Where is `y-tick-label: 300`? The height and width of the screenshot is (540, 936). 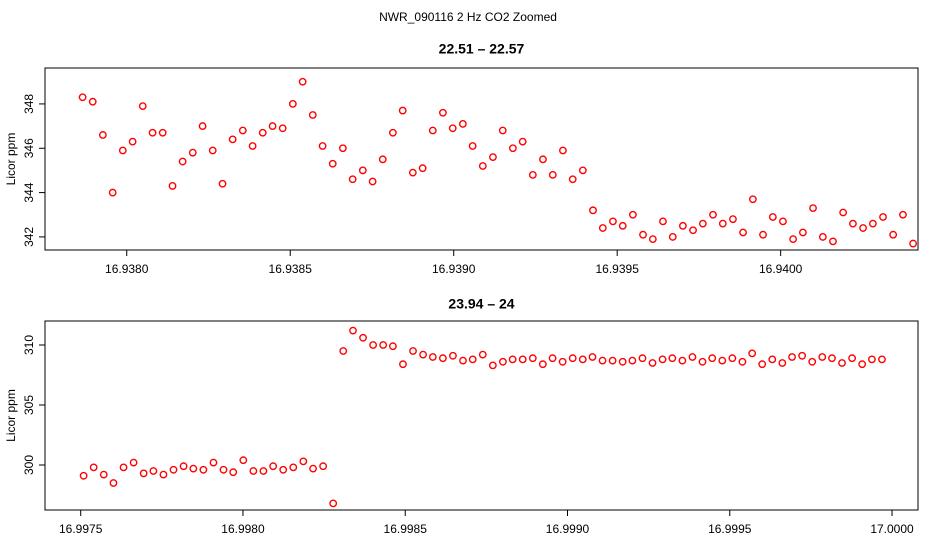
y-tick-label: 300 is located at coordinates (29, 465).